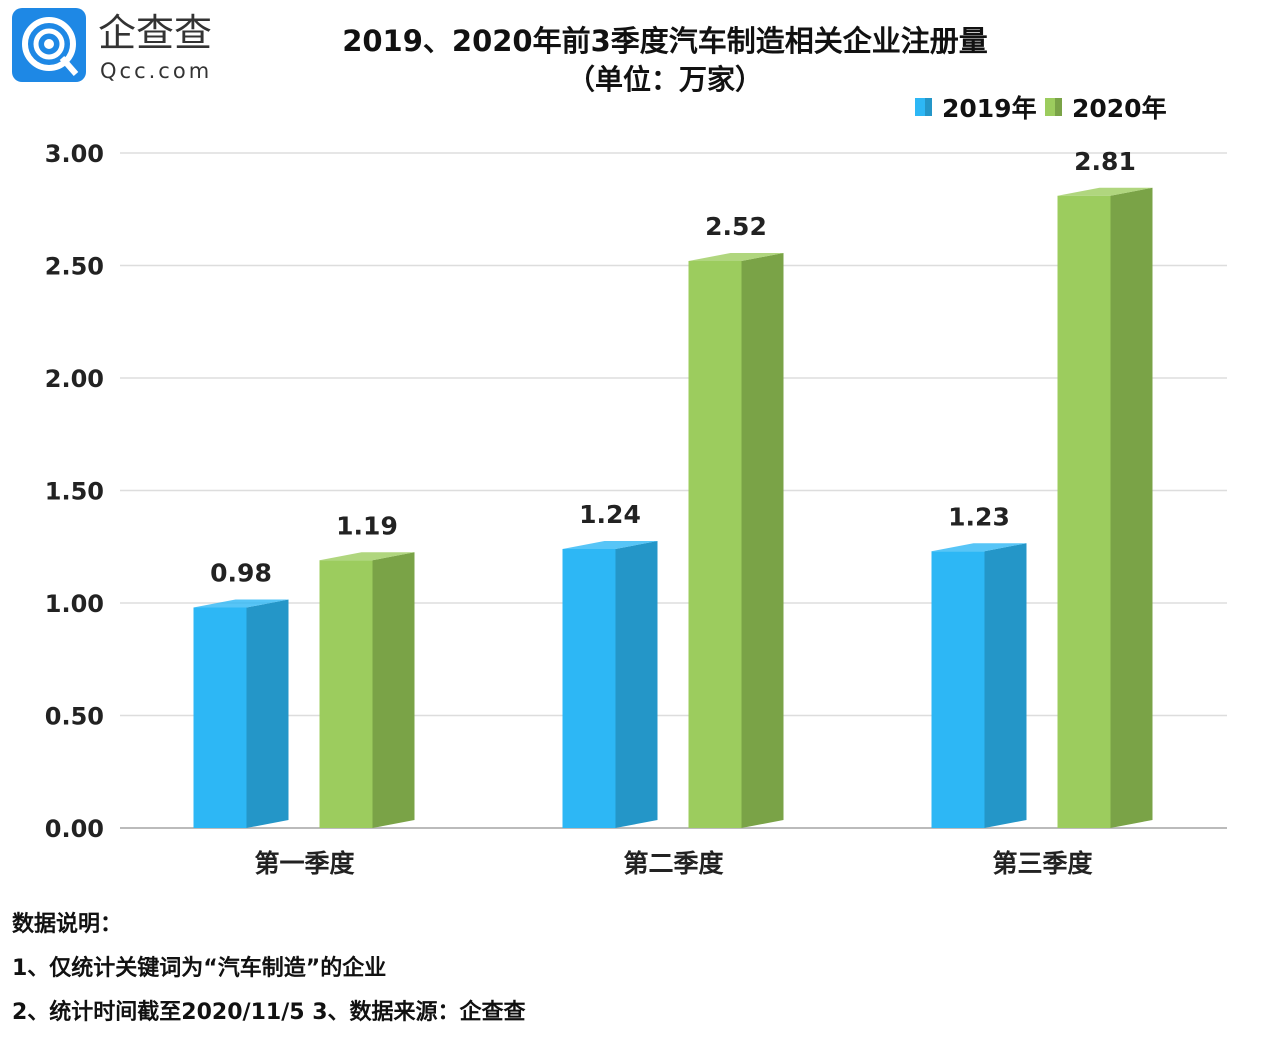 This screenshot has width=1269, height=1050. What do you see at coordinates (736, 226) in the screenshot?
I see `data-label: 2.52` at bounding box center [736, 226].